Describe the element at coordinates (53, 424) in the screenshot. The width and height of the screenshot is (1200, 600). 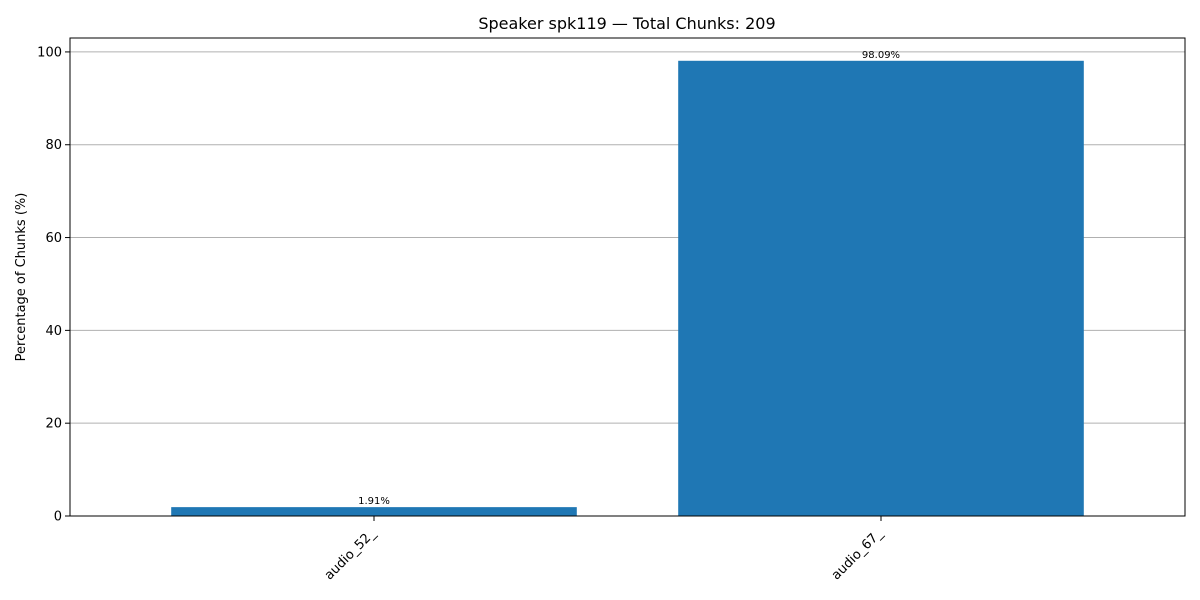
I see `y-tick-label: 20` at that location.